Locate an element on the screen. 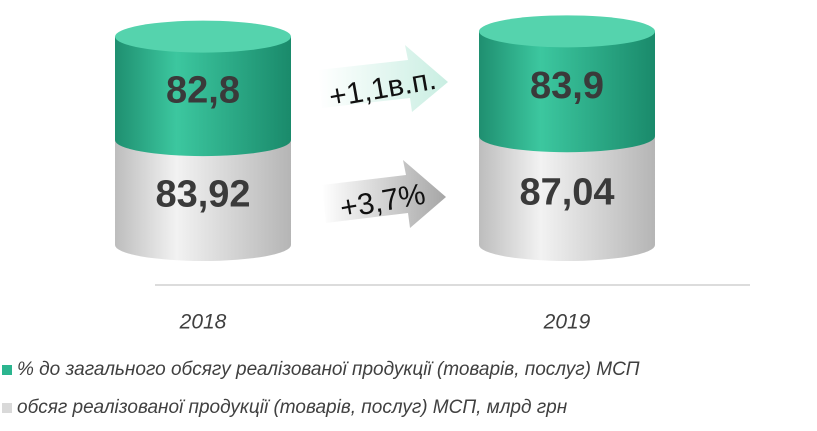  value-label: 83,92 is located at coordinates (202, 195).